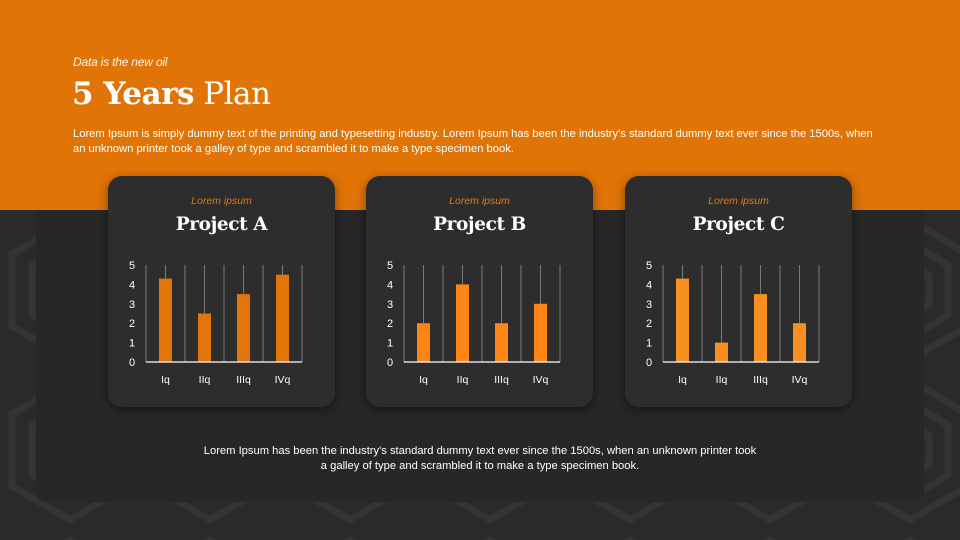 This screenshot has width=960, height=540. Describe the element at coordinates (120, 62) in the screenshot. I see `kicker-text: Data is the new oil` at that location.